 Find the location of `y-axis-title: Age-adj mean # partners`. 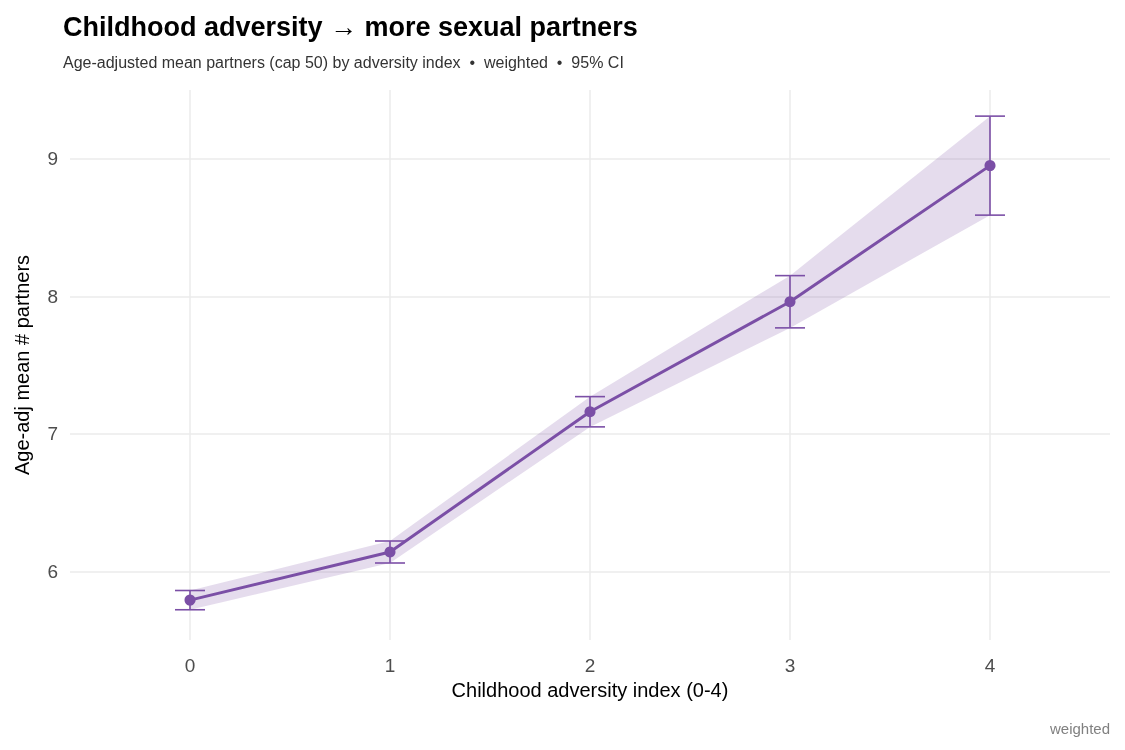

y-axis-title: Age-adj mean # partners is located at coordinates (22, 365).